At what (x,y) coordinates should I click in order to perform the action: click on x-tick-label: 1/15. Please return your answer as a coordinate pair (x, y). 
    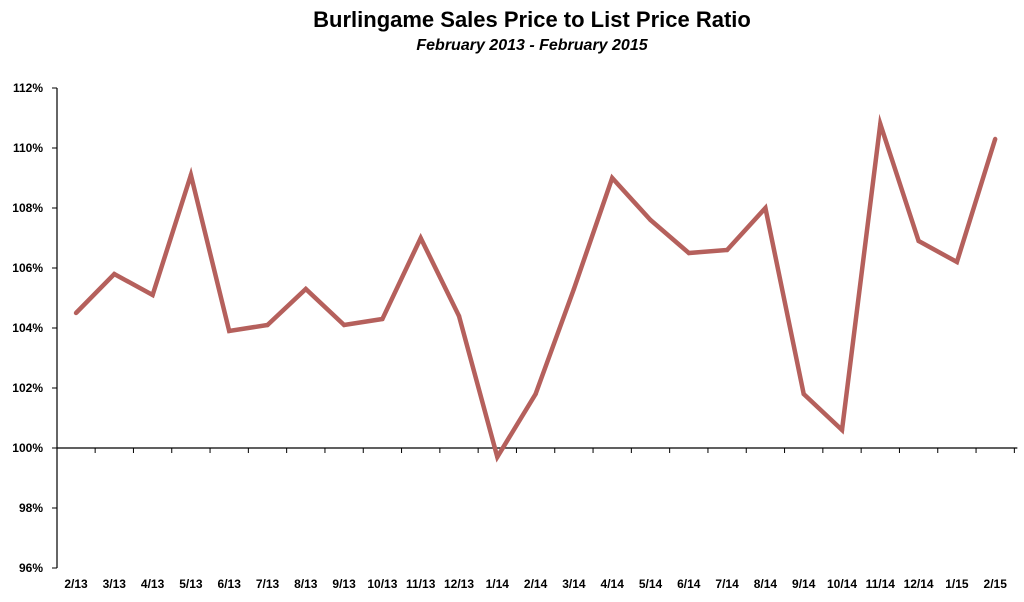
    Looking at the image, I should click on (957, 584).